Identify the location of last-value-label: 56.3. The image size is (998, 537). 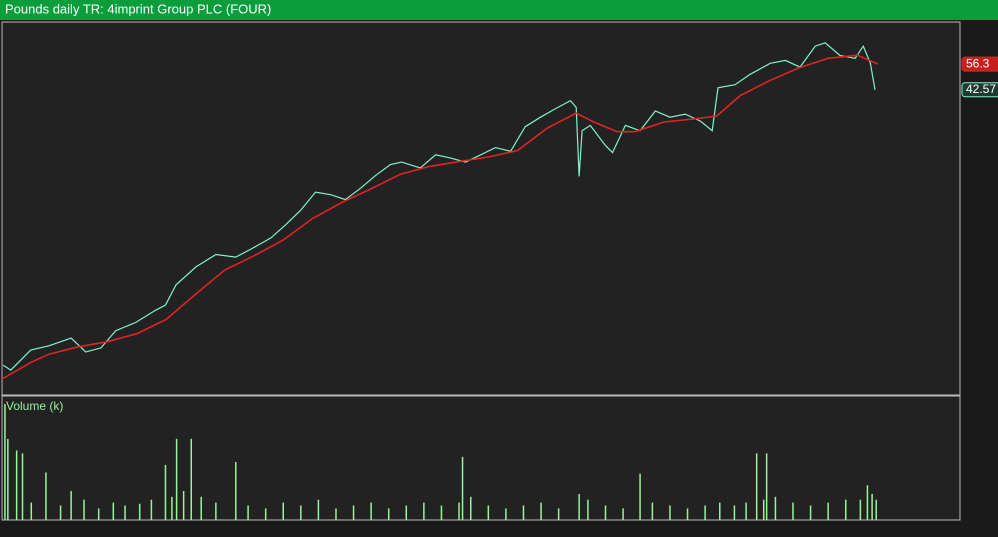
(978, 63).